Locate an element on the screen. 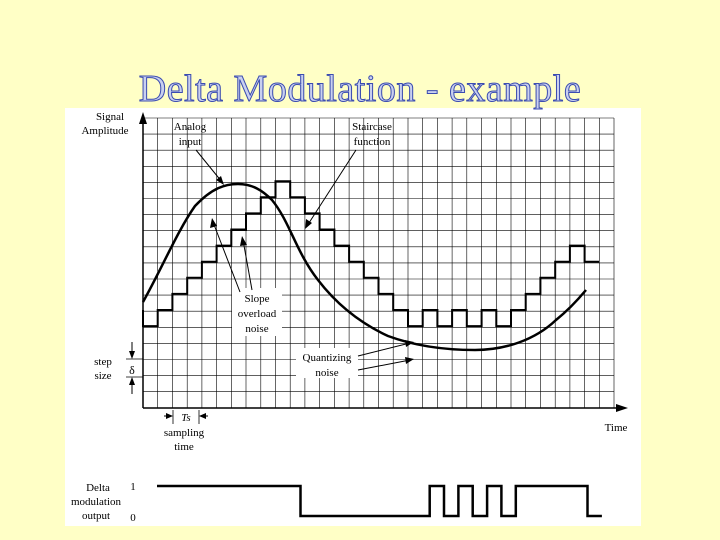  step-size-label-line1: step is located at coordinates (103, 362).